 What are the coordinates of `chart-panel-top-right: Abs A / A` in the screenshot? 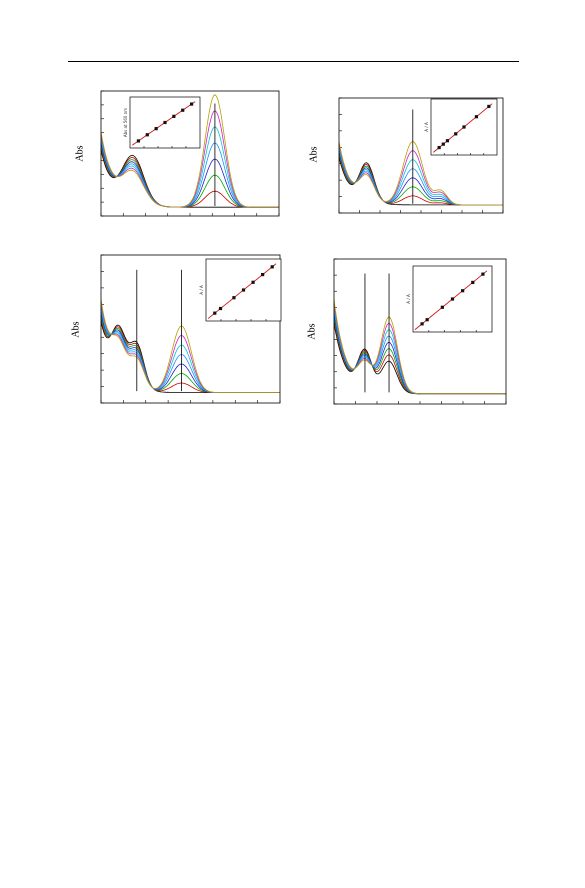 It's located at (408, 155).